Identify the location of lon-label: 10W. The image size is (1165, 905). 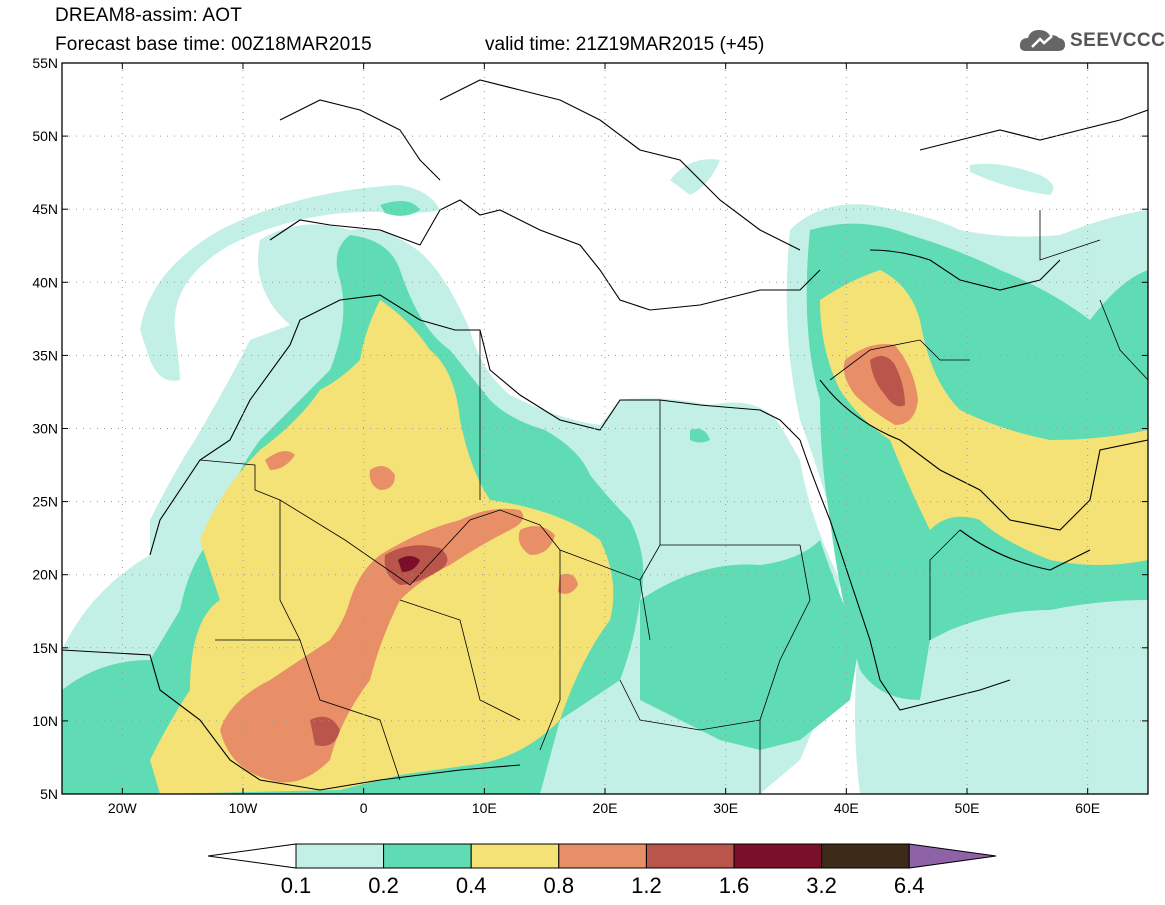
(244, 808).